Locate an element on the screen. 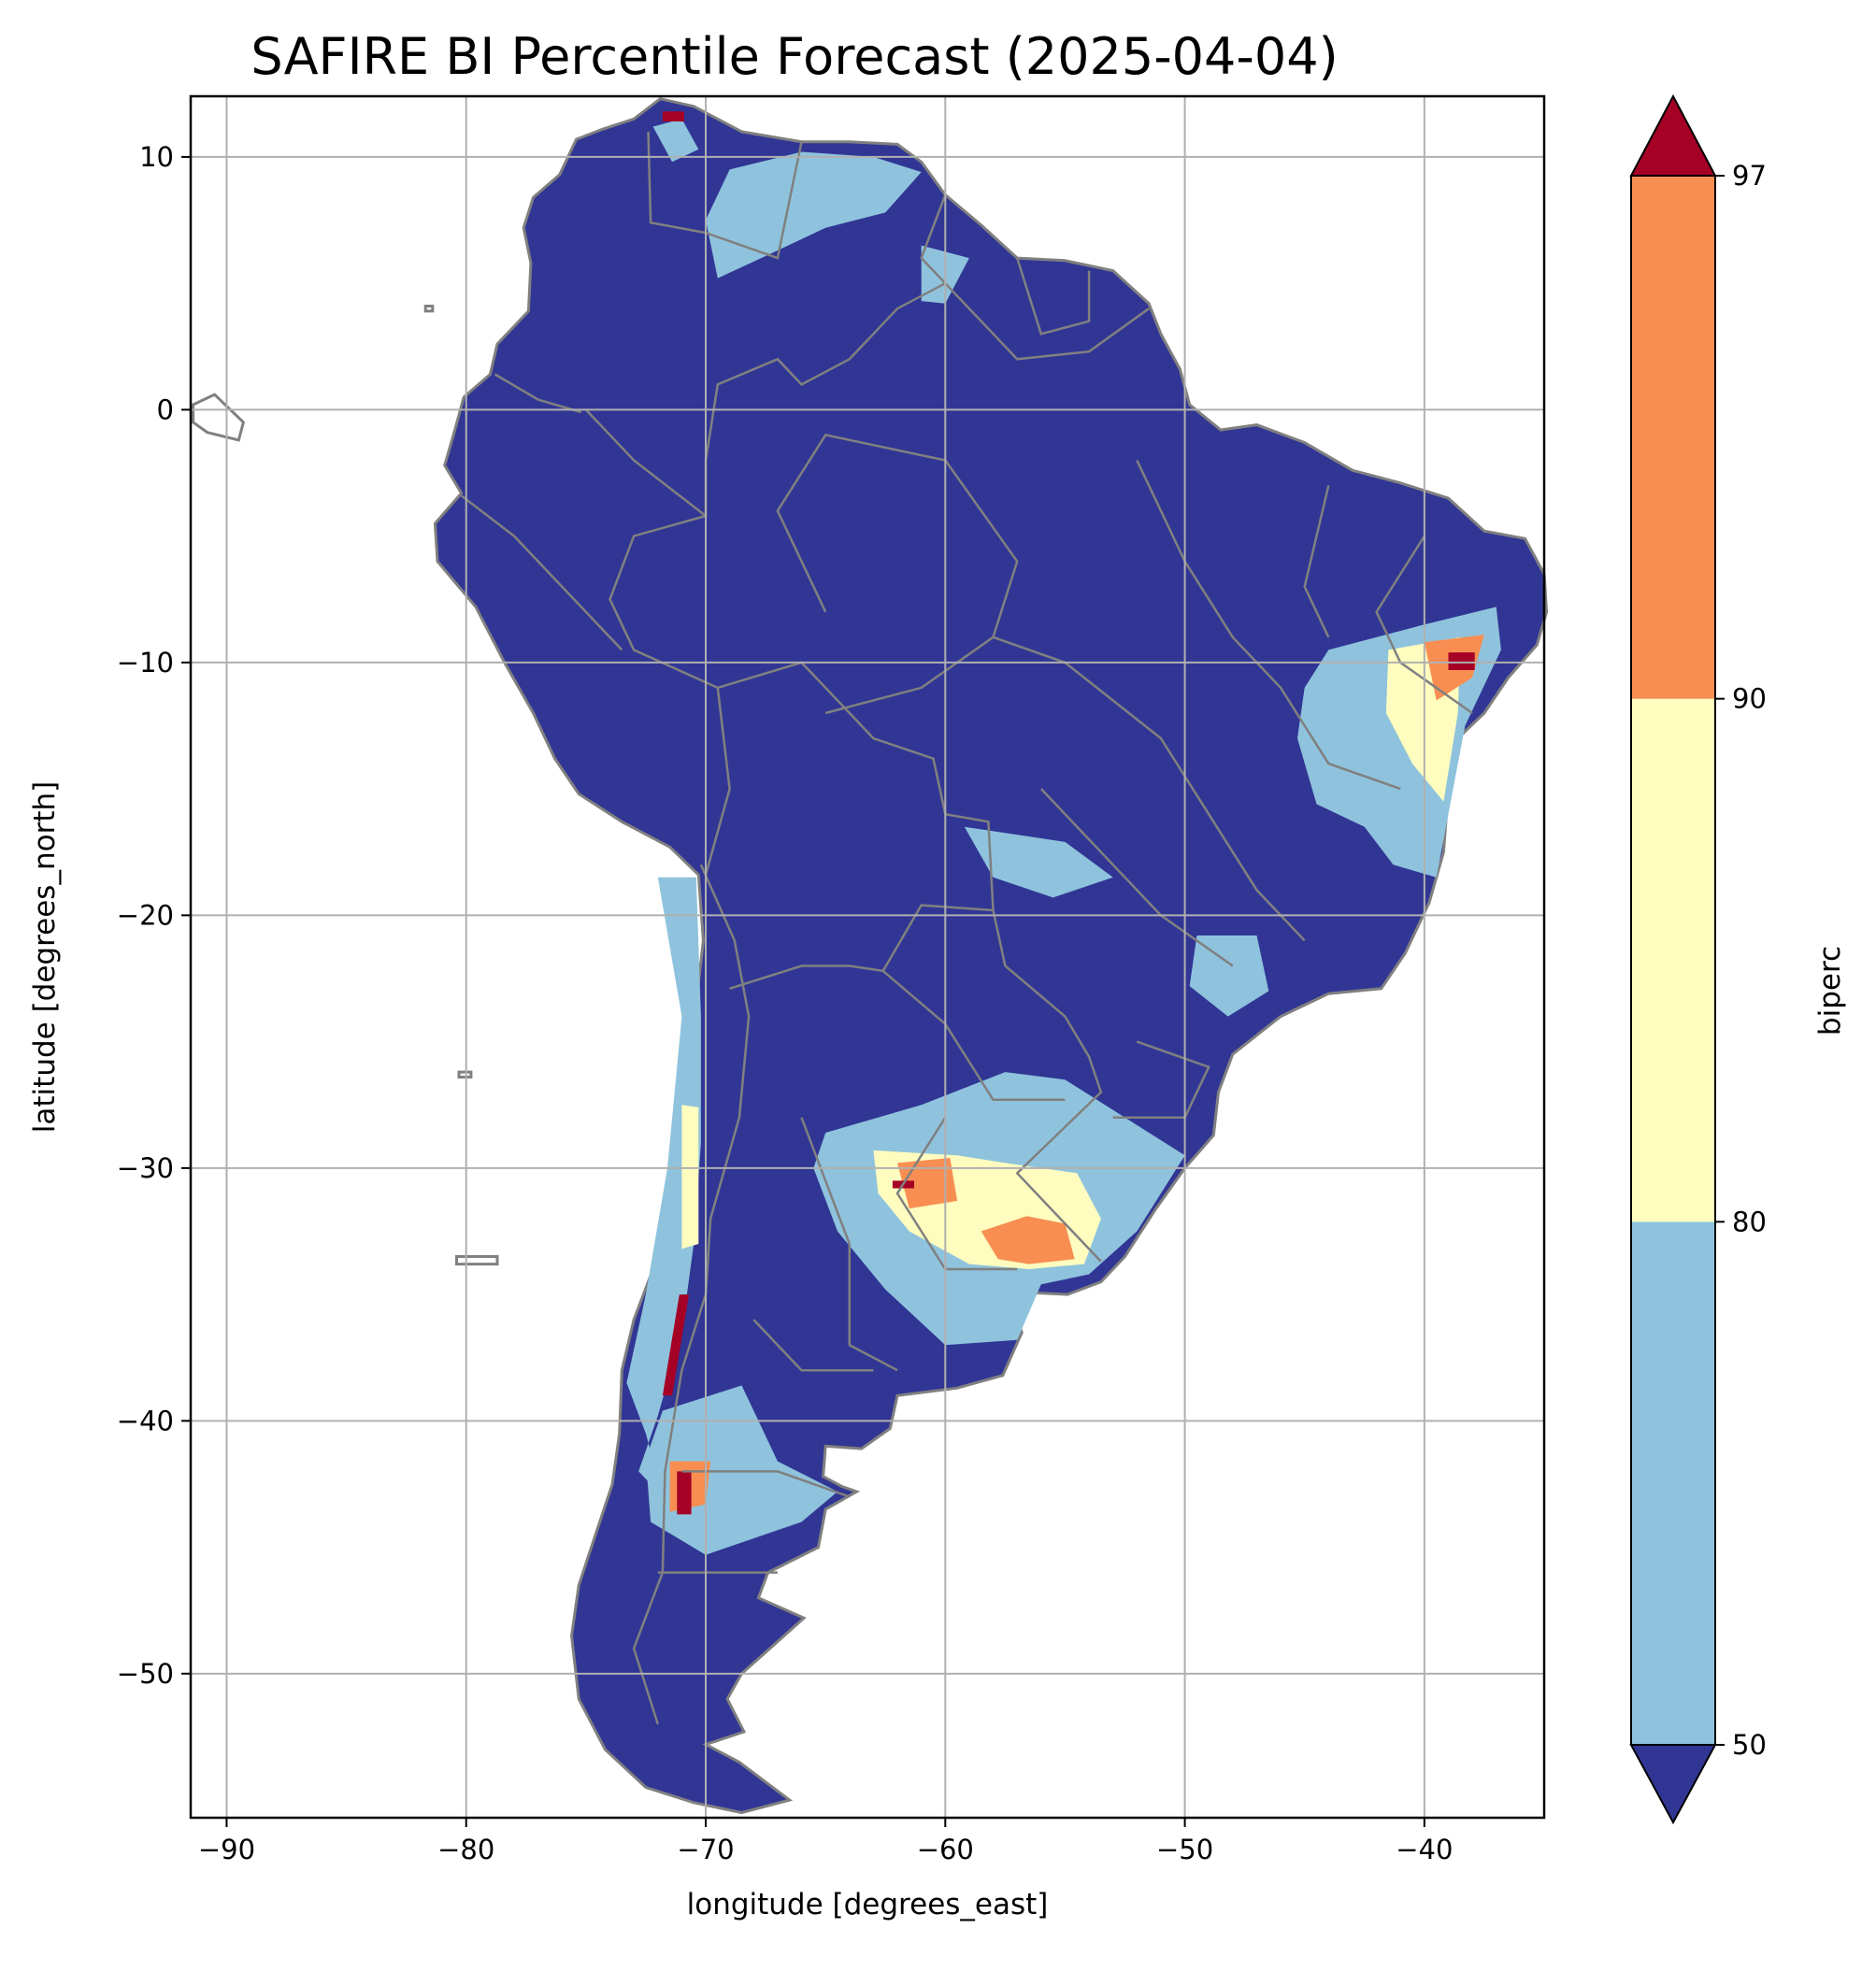 Image resolution: width=1876 pixels, height=1971 pixels. x-tick-label: −50 is located at coordinates (1185, 1849).